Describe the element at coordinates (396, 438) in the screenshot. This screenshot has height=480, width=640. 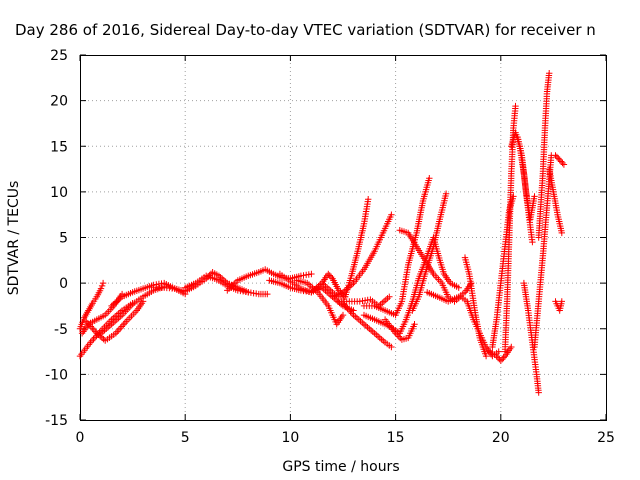
I see `x-tick-label: 15` at that location.